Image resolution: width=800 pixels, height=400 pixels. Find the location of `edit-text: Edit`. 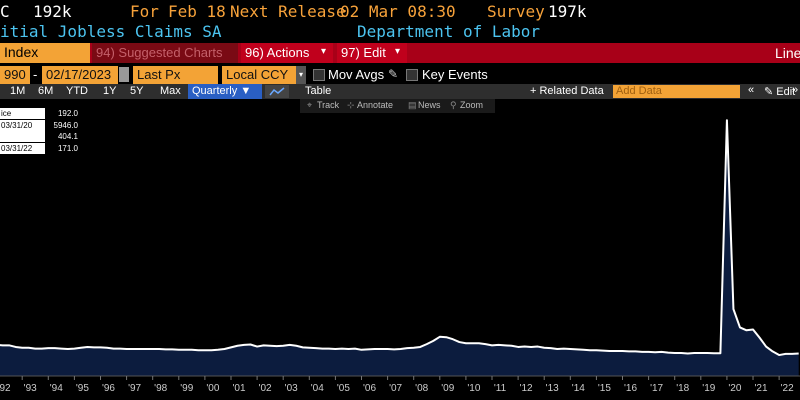

edit-text: Edit is located at coordinates (786, 92).